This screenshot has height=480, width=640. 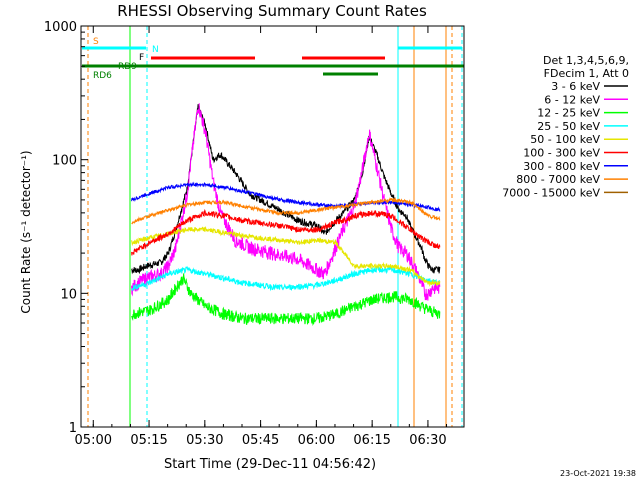 I want to click on x-tick-label: 05:00, so click(x=93, y=440).